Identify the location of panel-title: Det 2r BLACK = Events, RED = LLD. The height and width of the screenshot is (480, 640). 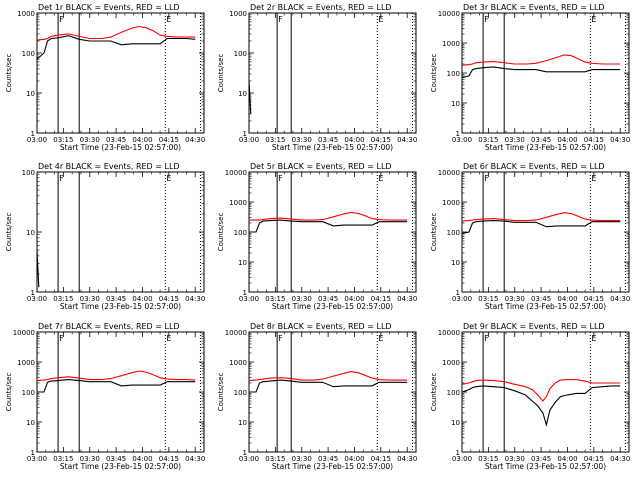
(321, 7).